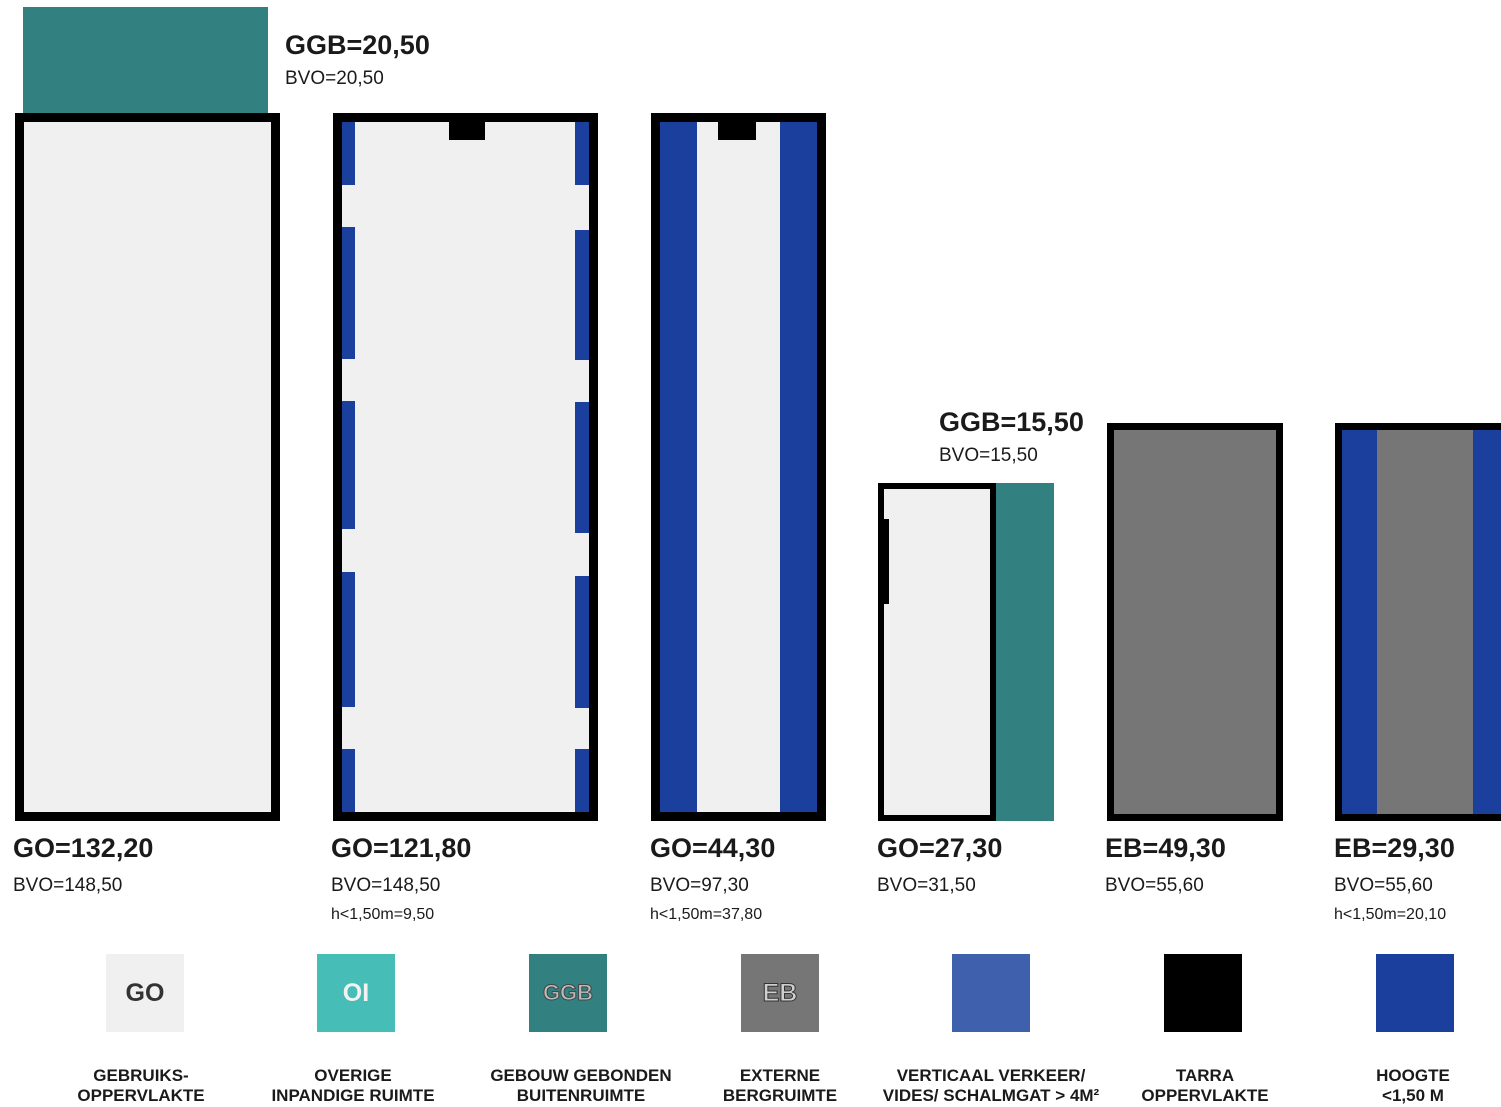 Image resolution: width=1501 pixels, height=1107 pixels. I want to click on bvo-label-3: BVO=97,30, so click(699, 885).